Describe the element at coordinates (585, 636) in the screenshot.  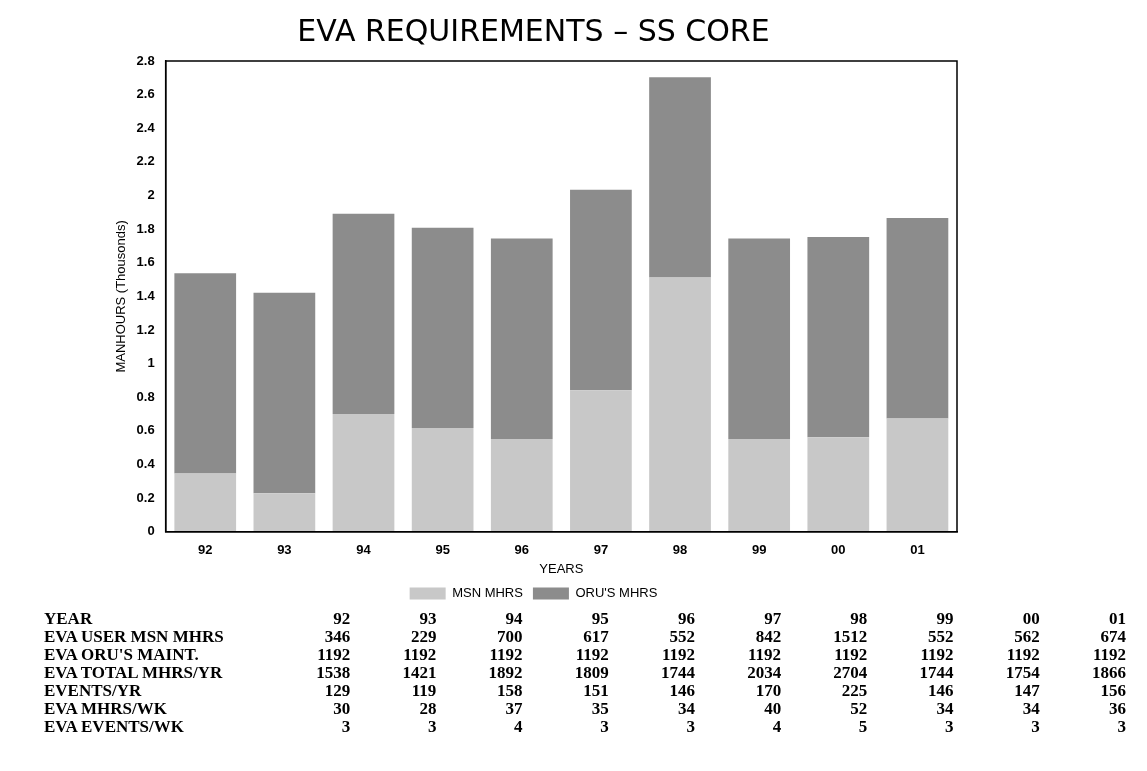
I see `text: EVA USER MSN MHRS 346 229 700 617 552 842 1512 552 562 674` at that location.